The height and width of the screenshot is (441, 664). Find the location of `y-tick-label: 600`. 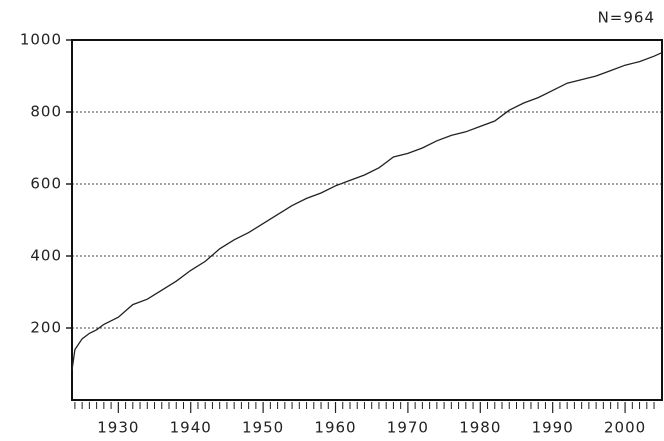

y-tick-label: 600 is located at coordinates (46, 184).